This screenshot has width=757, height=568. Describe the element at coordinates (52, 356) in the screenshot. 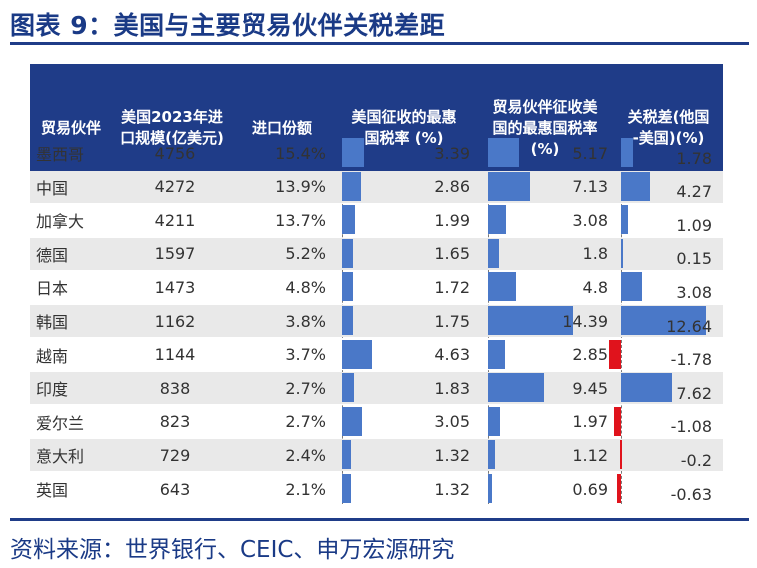

I see `partner-name: 越南` at that location.